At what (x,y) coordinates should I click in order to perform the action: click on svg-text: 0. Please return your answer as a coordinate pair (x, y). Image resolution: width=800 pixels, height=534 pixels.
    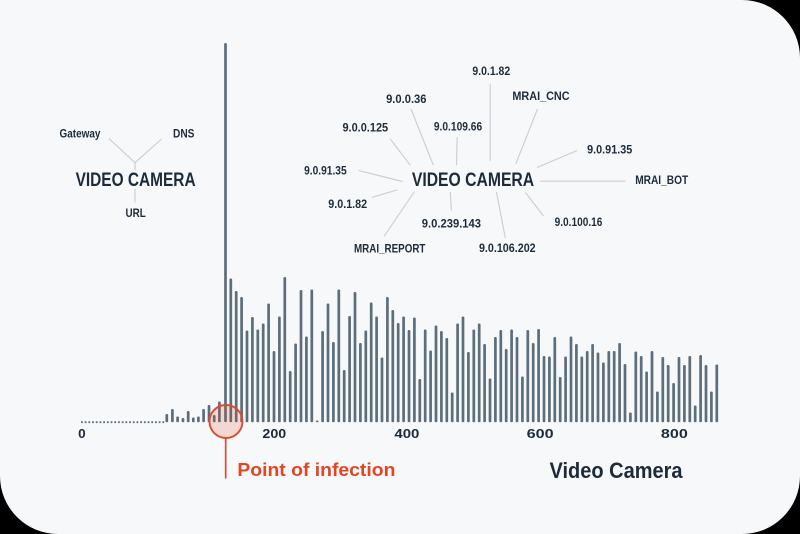
    Looking at the image, I should click on (82, 433).